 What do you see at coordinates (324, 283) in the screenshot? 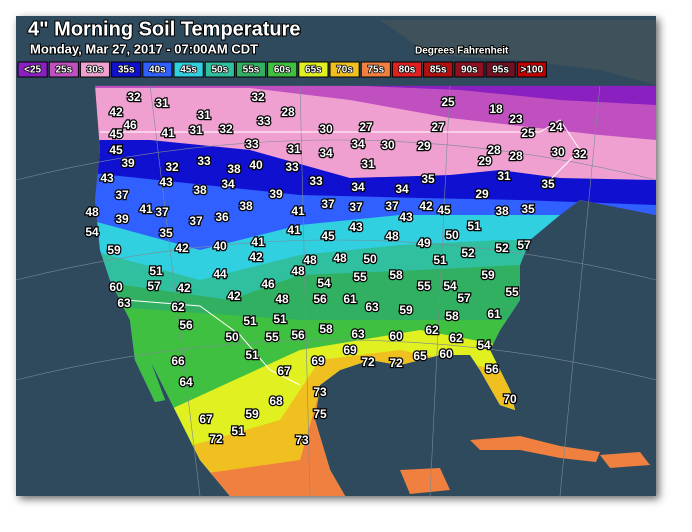
I see `station-reading: 54` at bounding box center [324, 283].